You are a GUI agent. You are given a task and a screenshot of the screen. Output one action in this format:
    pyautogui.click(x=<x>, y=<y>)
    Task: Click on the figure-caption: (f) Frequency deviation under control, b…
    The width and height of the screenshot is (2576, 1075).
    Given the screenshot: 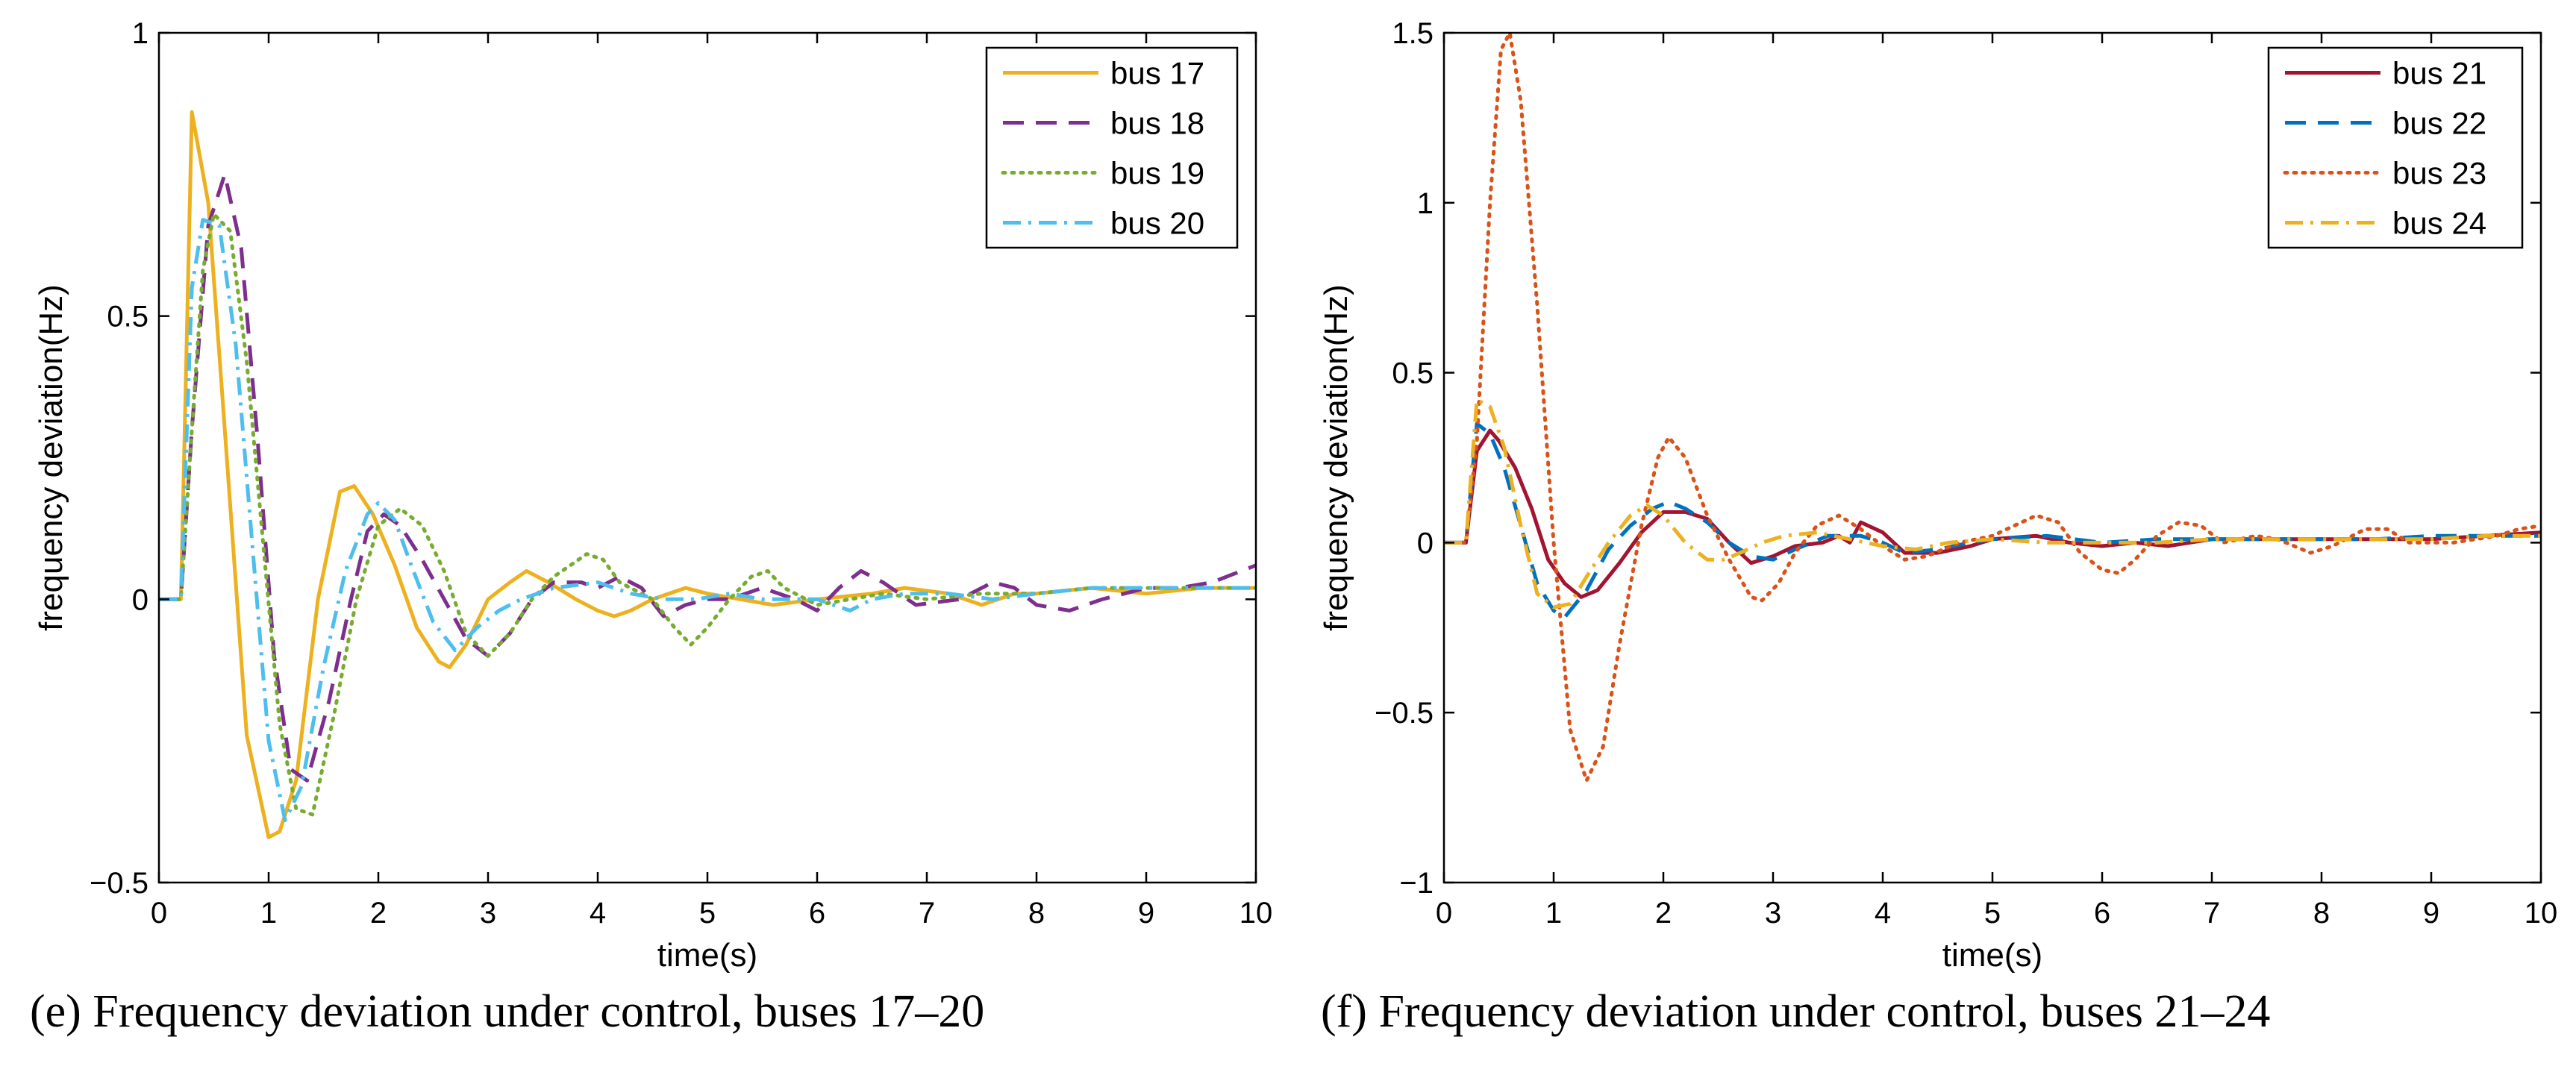 What is the action you would take?
    pyautogui.click(x=1795, y=1011)
    